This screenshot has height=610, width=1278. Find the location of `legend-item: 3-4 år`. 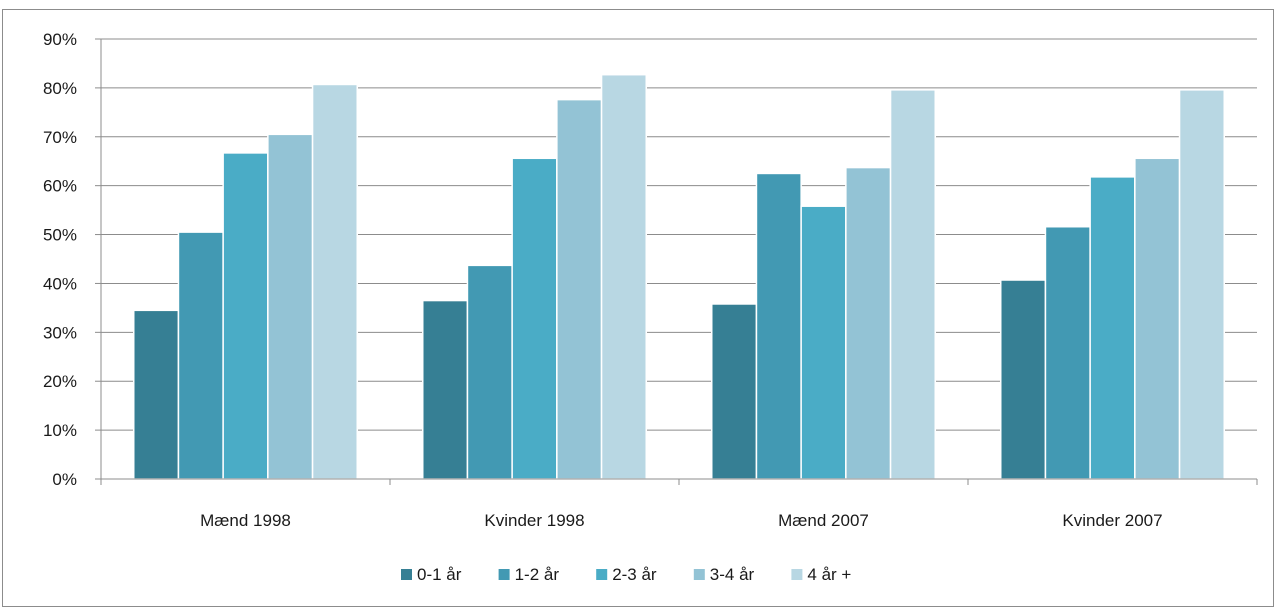

legend-item: 3-4 år is located at coordinates (724, 574).